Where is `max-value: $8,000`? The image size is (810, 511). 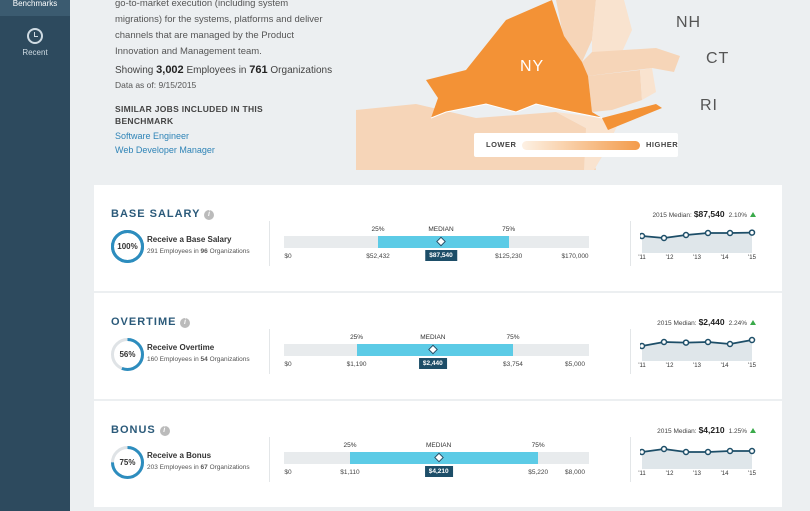
max-value: $8,000 is located at coordinates (575, 472).